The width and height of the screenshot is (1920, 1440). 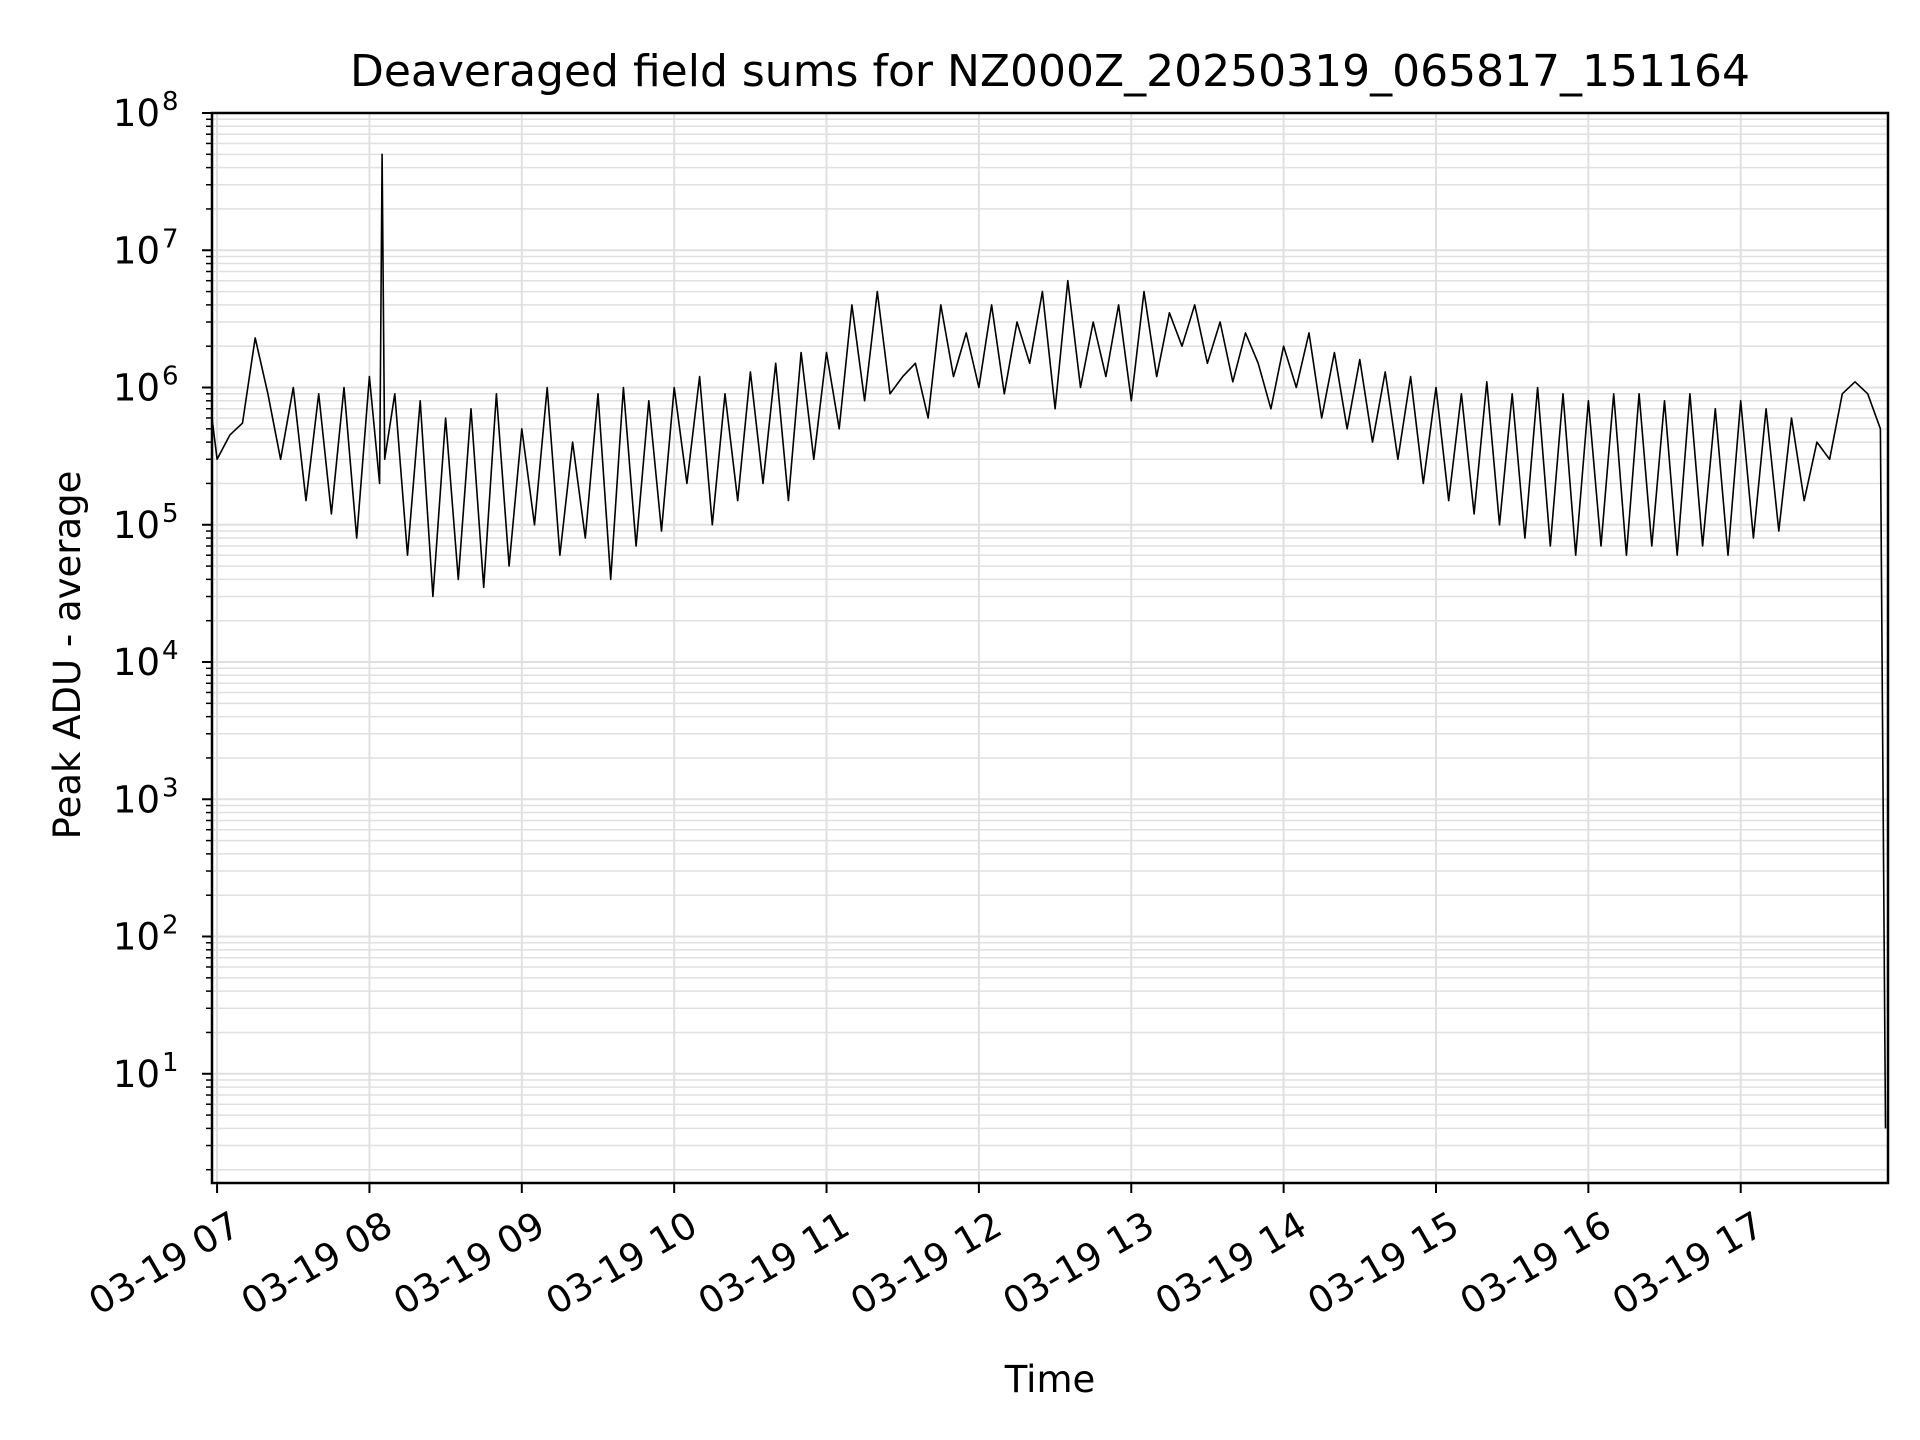 I want to click on y-tick-exponent: 8, so click(x=170, y=102).